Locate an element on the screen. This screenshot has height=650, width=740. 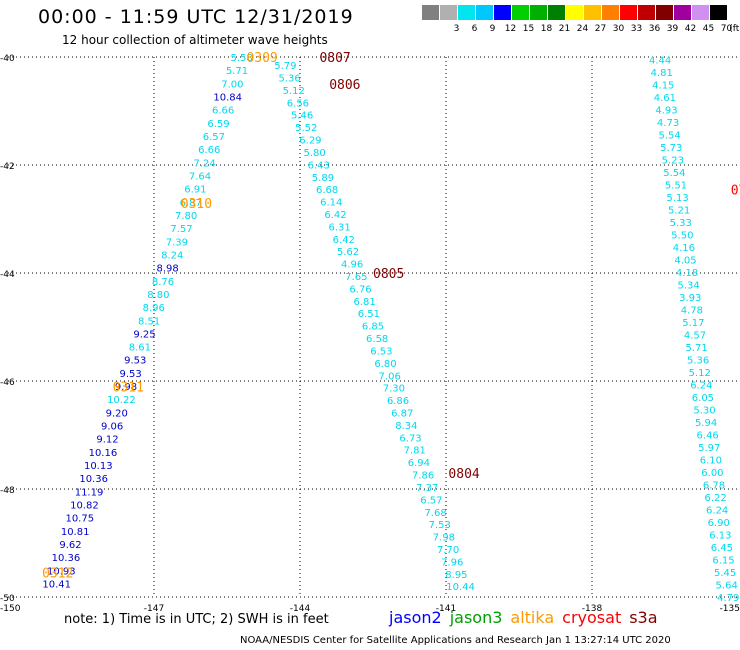
swh-value-track-c: 4.15 is located at coordinates (663, 86).